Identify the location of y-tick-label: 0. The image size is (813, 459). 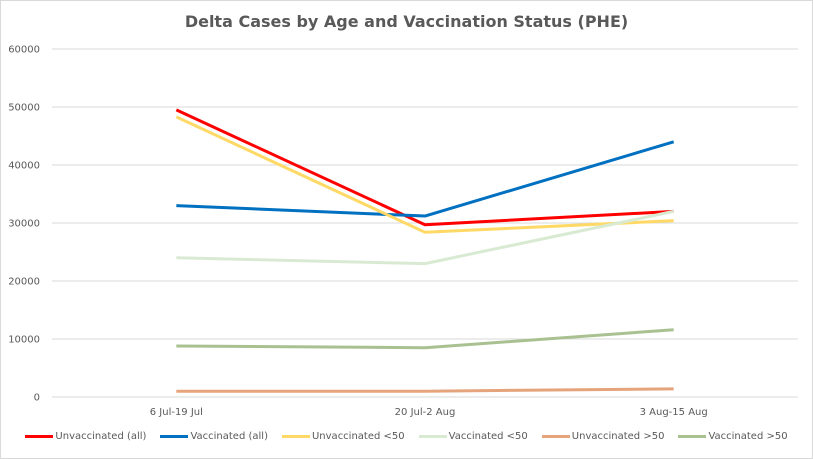
(37, 398).